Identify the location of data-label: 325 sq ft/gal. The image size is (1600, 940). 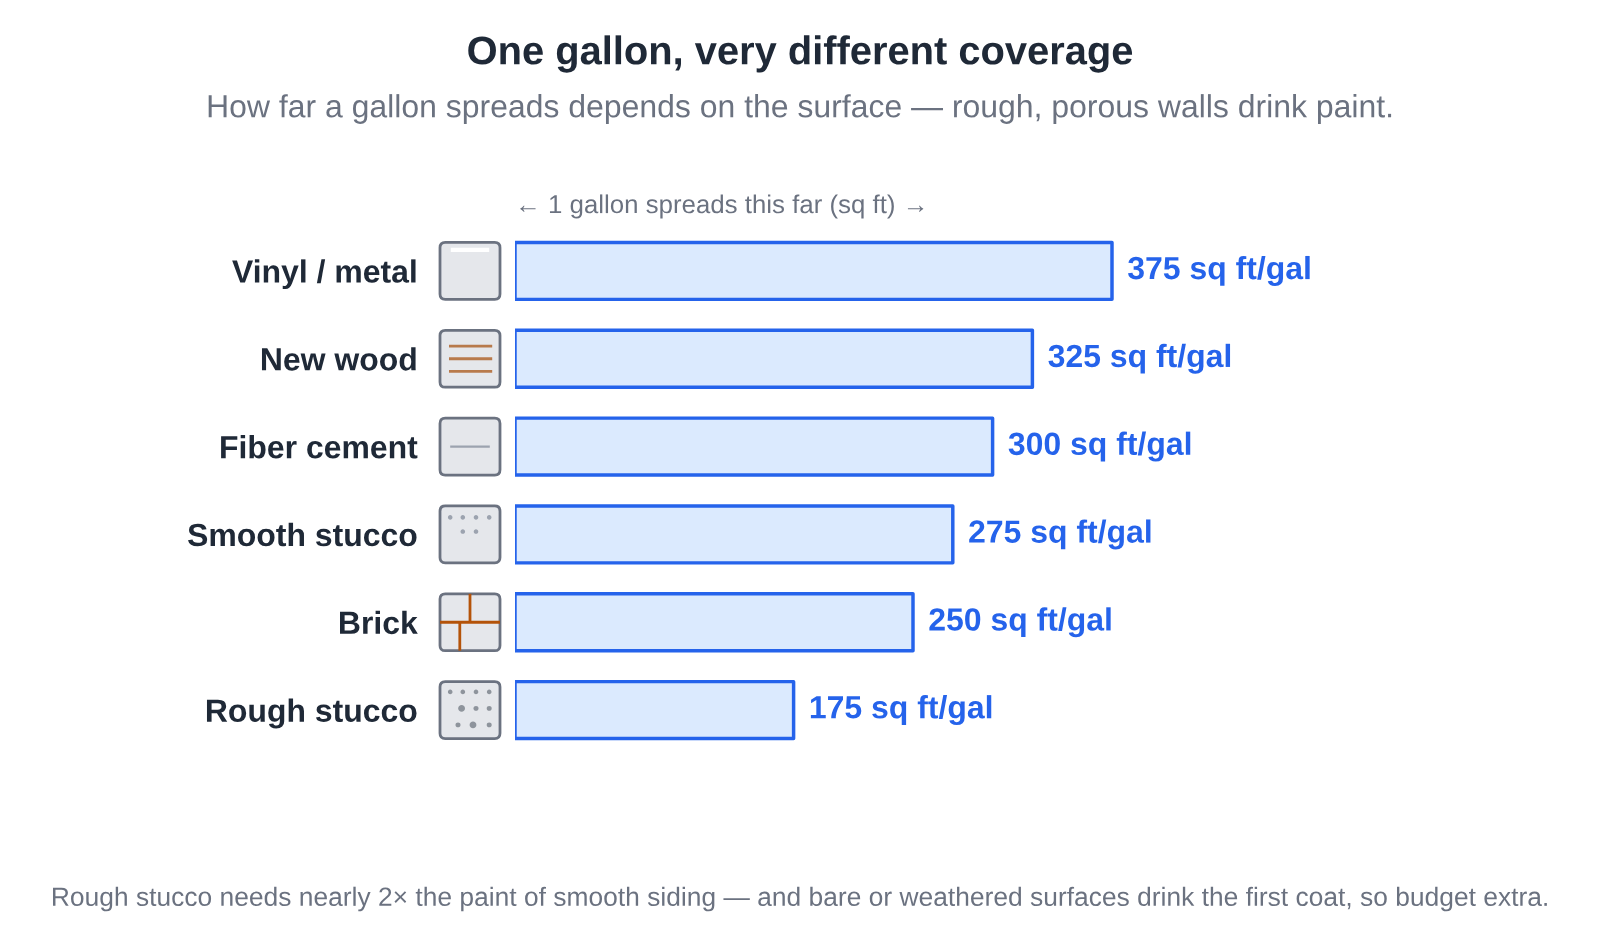
(1139, 358).